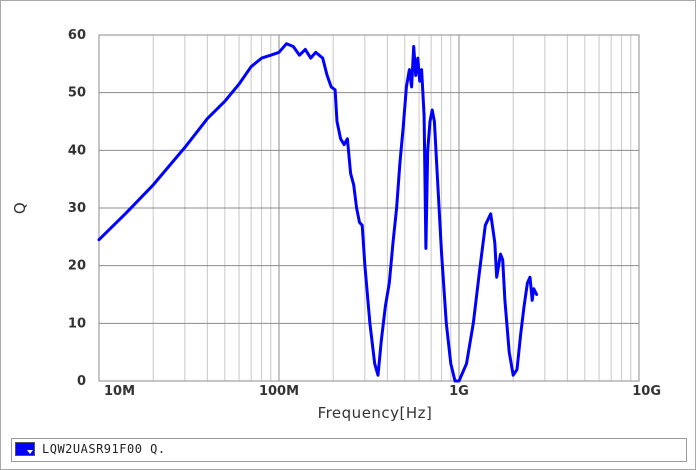 This screenshot has width=696, height=470. What do you see at coordinates (349, 450) in the screenshot?
I see `legend: LQW2UASR91F00 Q.` at bounding box center [349, 450].